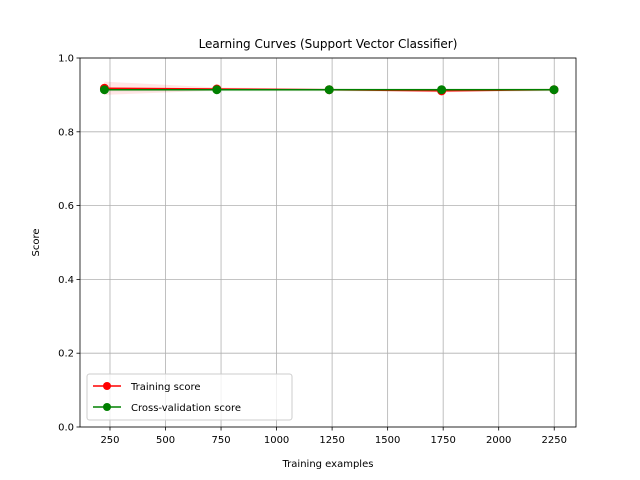  Describe the element at coordinates (498, 440) in the screenshot. I see `x-tick-label: 2000` at that location.